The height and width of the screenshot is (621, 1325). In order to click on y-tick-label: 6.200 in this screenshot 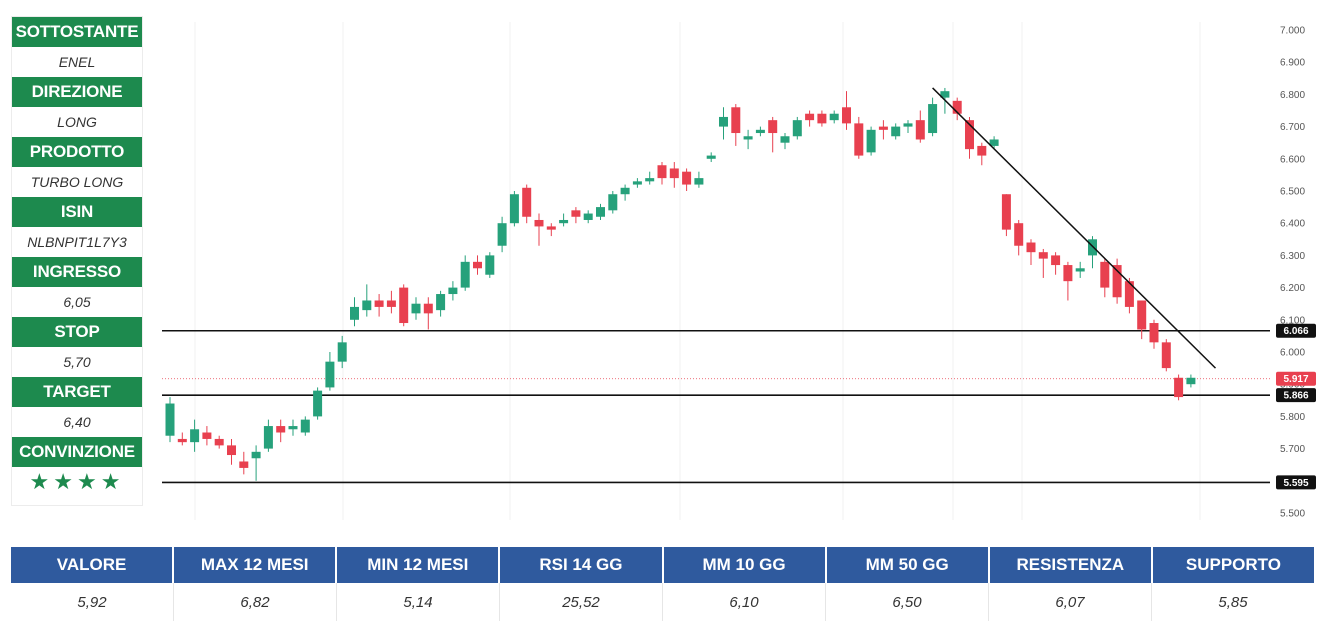, I will do `click(1292, 288)`.